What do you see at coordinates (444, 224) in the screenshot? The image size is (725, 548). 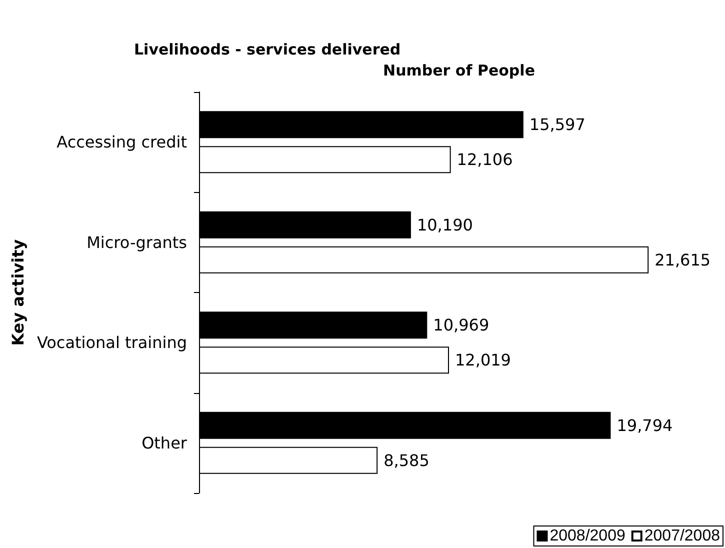 I see `data-label: 10,190` at bounding box center [444, 224].